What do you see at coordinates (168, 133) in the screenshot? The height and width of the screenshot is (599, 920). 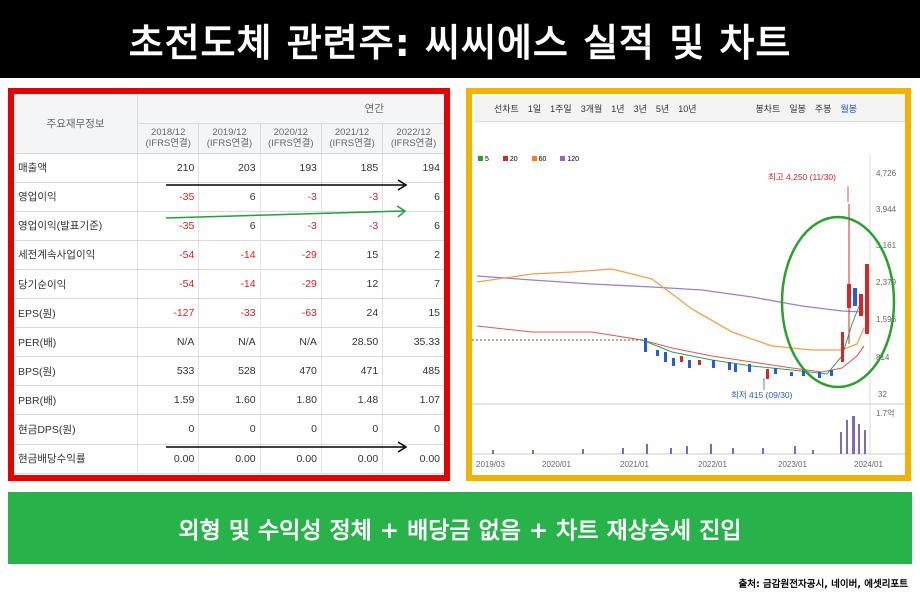 I see `column-year: 2018/12` at bounding box center [168, 133].